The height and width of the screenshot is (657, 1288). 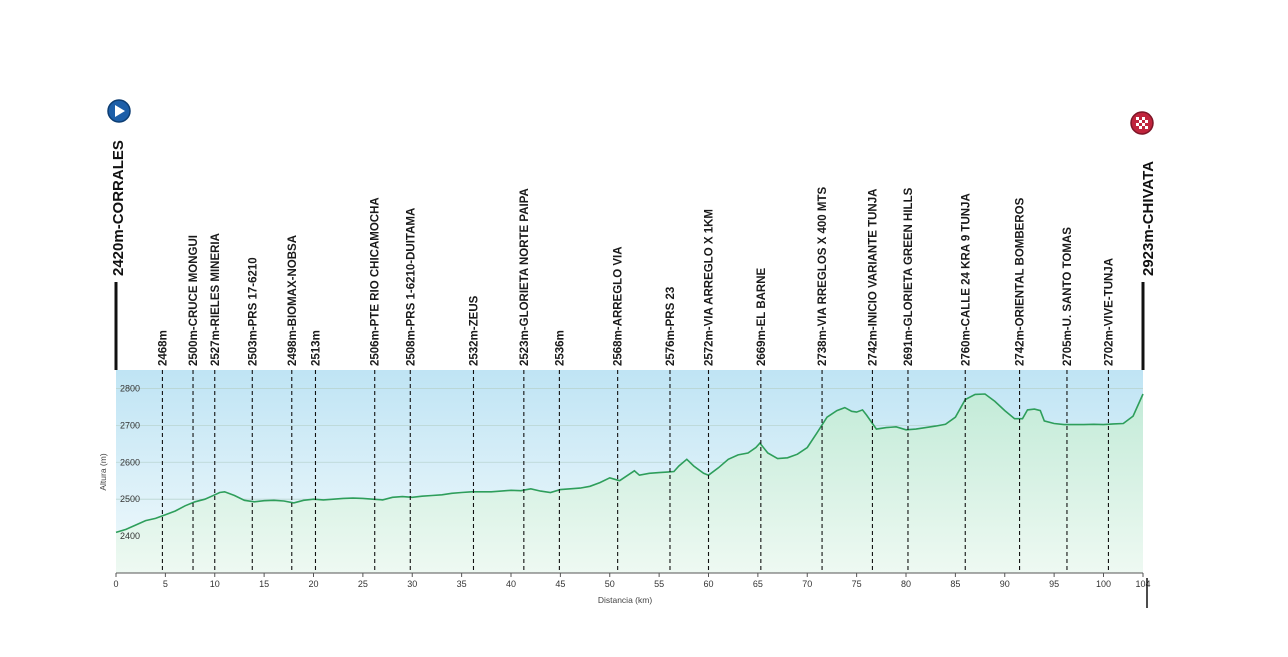 I want to click on x-tick-label-45: 45, so click(x=560, y=584).